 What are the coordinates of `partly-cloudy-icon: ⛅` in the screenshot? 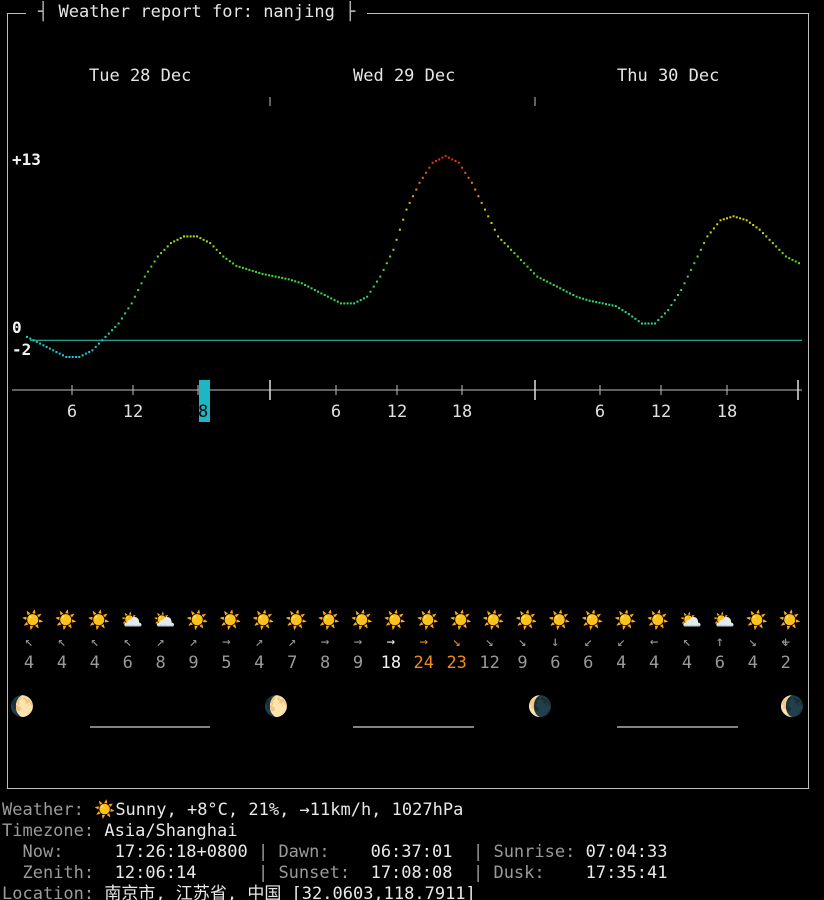 It's located at (724, 620).